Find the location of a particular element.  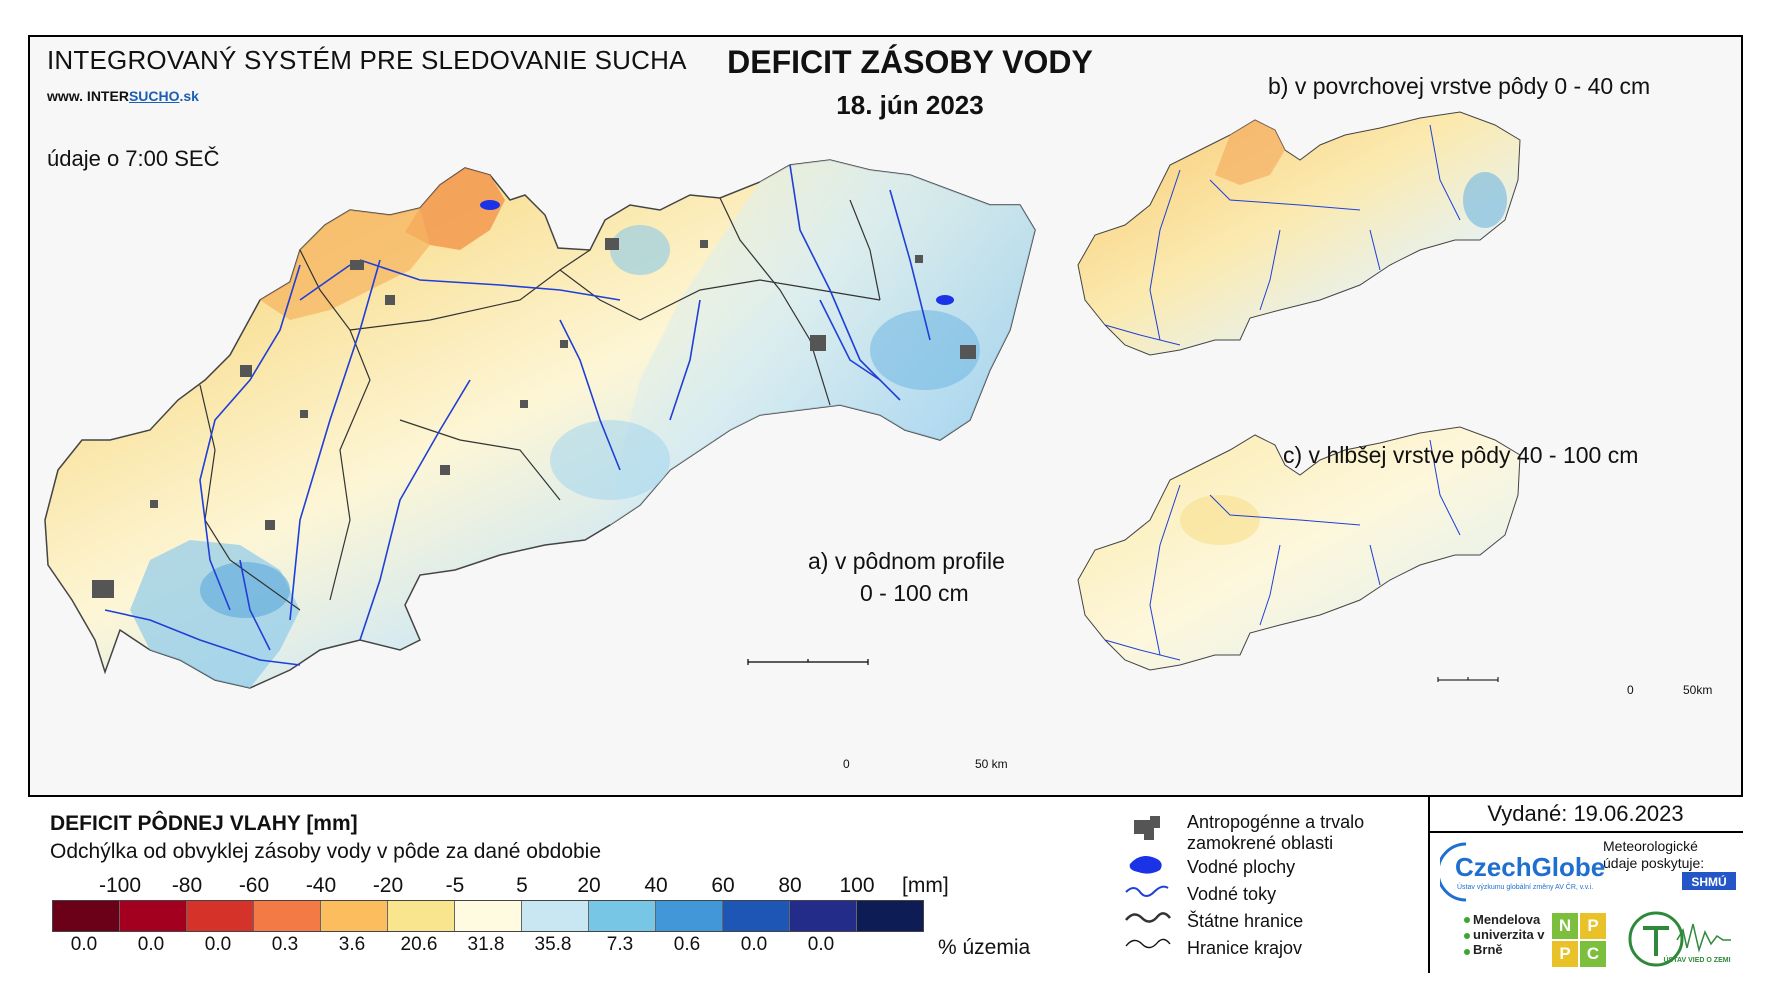

shmu-logo: SHMÚ is located at coordinates (1709, 881).